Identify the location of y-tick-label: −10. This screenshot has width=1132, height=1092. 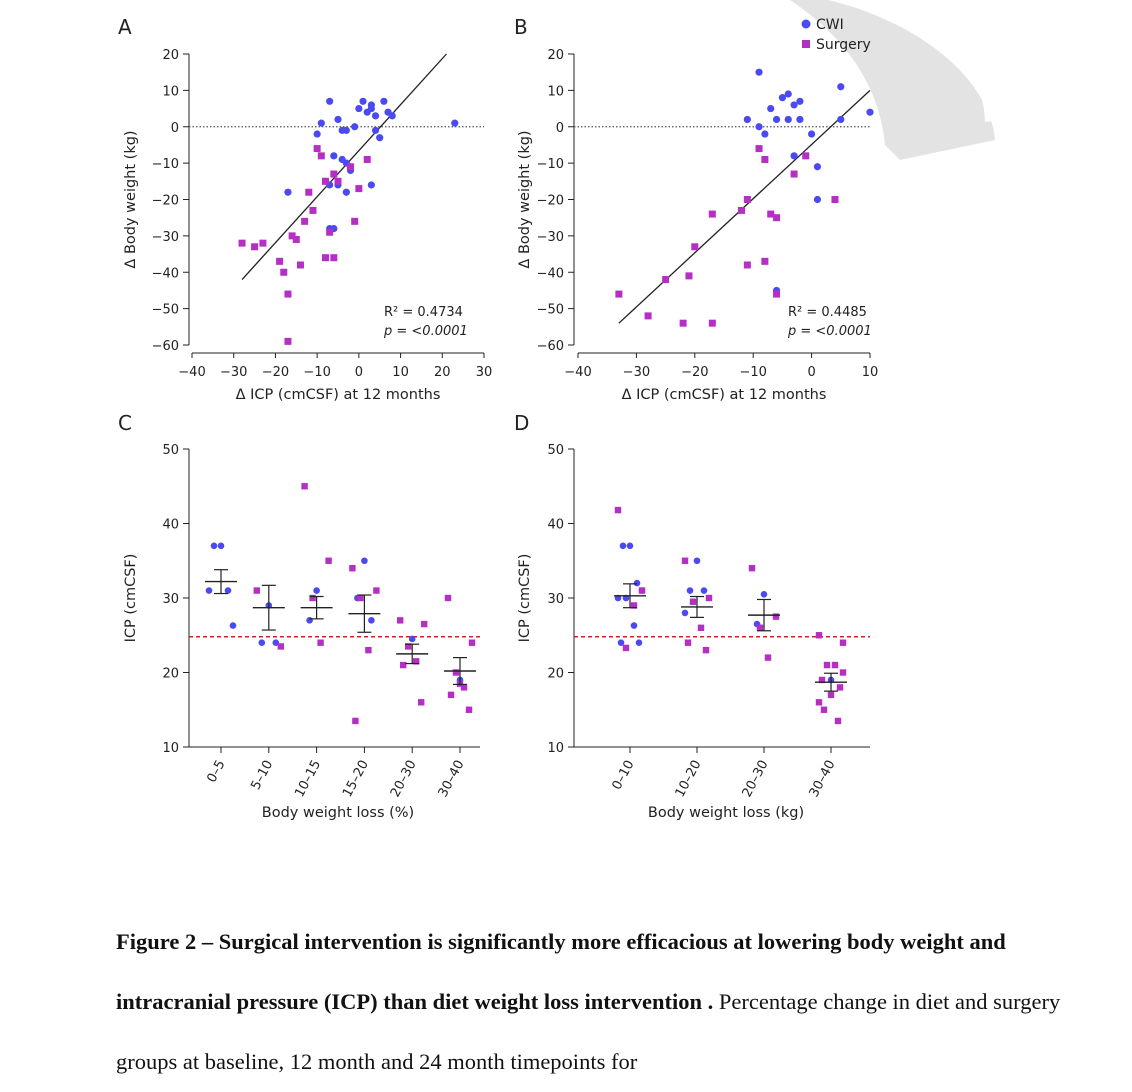
(550, 164).